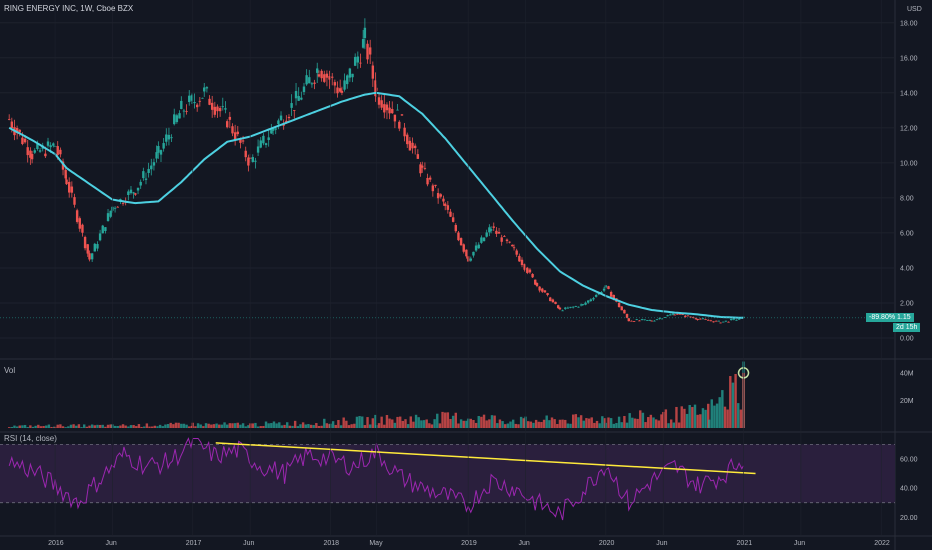 The width and height of the screenshot is (932, 550). I want to click on price-tick-label: 2.00, so click(907, 303).